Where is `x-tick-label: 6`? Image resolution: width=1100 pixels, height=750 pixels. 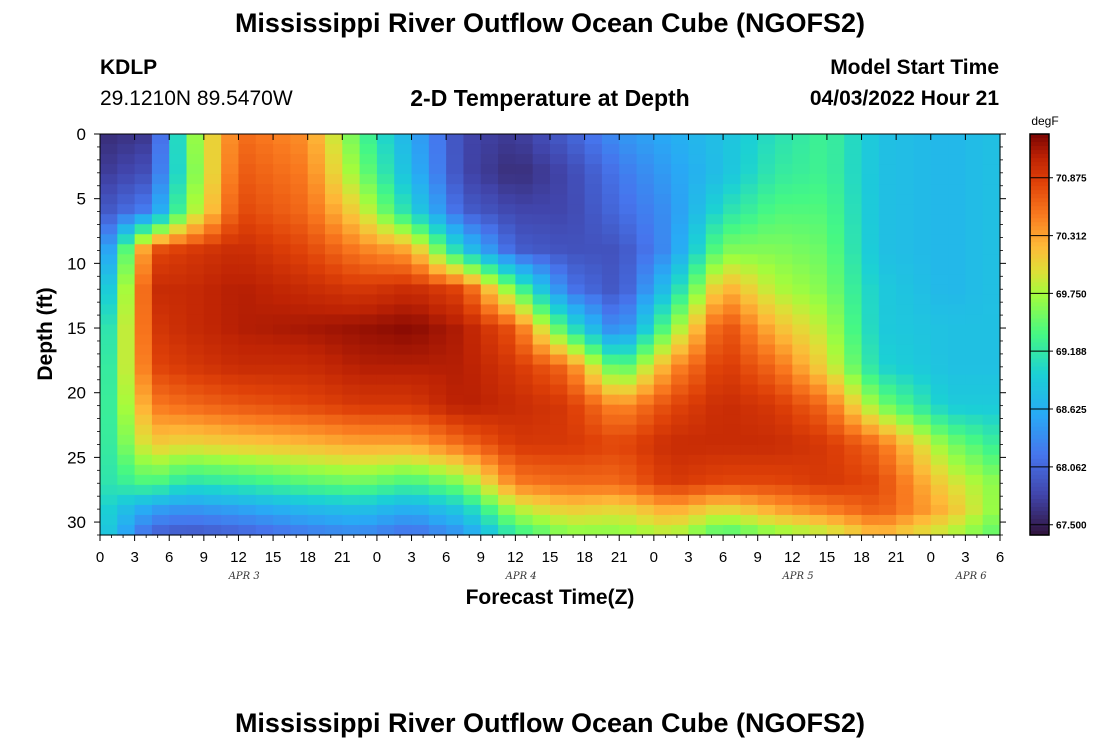 x-tick-label: 6 is located at coordinates (1000, 557).